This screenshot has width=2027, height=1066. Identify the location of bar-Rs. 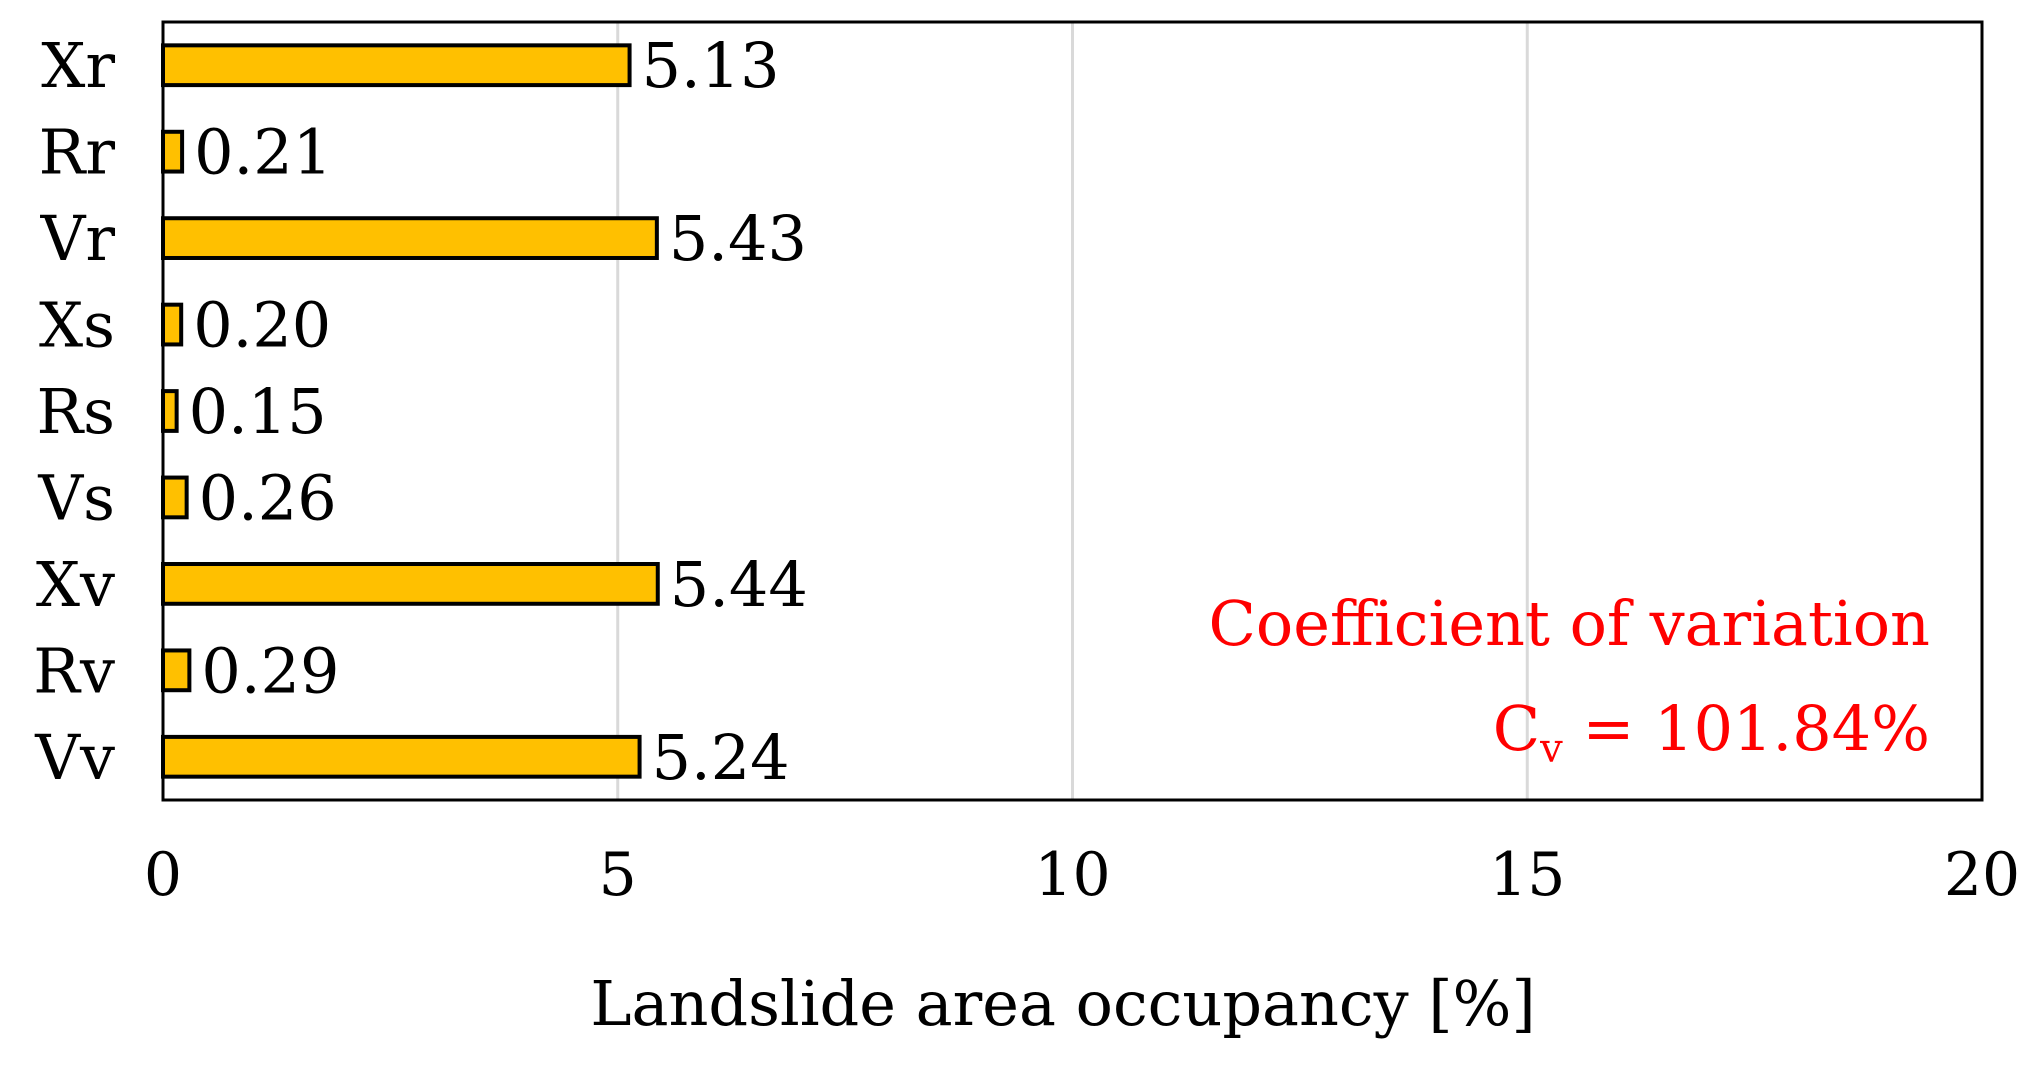
(170, 411).